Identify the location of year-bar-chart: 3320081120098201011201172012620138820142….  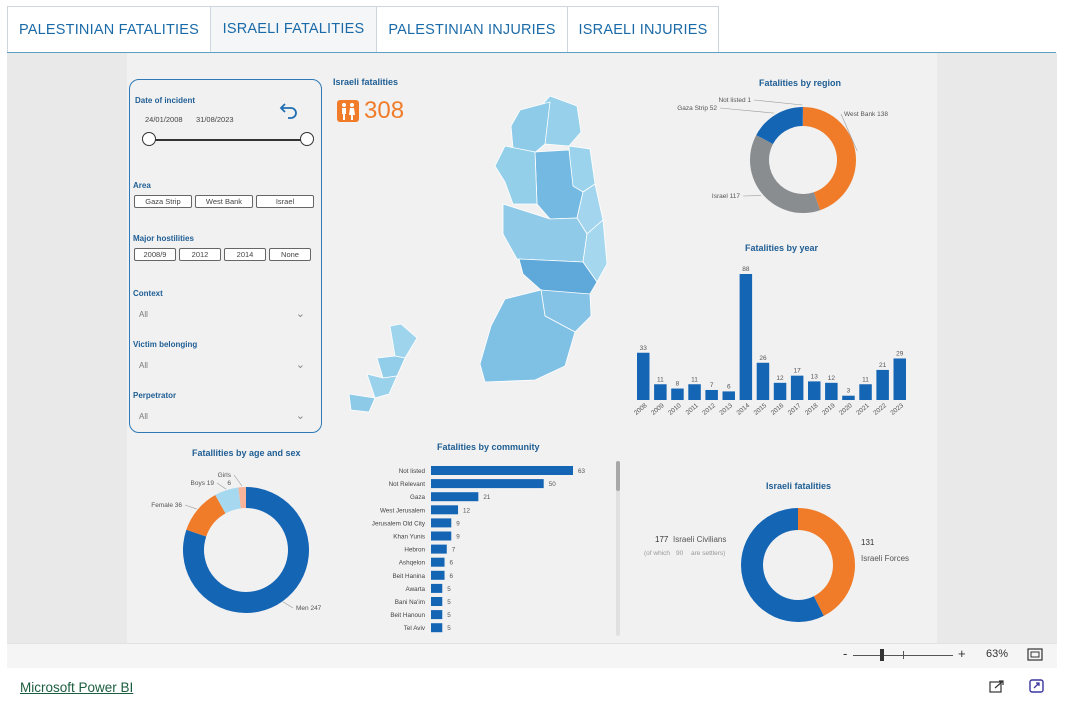
(777, 340).